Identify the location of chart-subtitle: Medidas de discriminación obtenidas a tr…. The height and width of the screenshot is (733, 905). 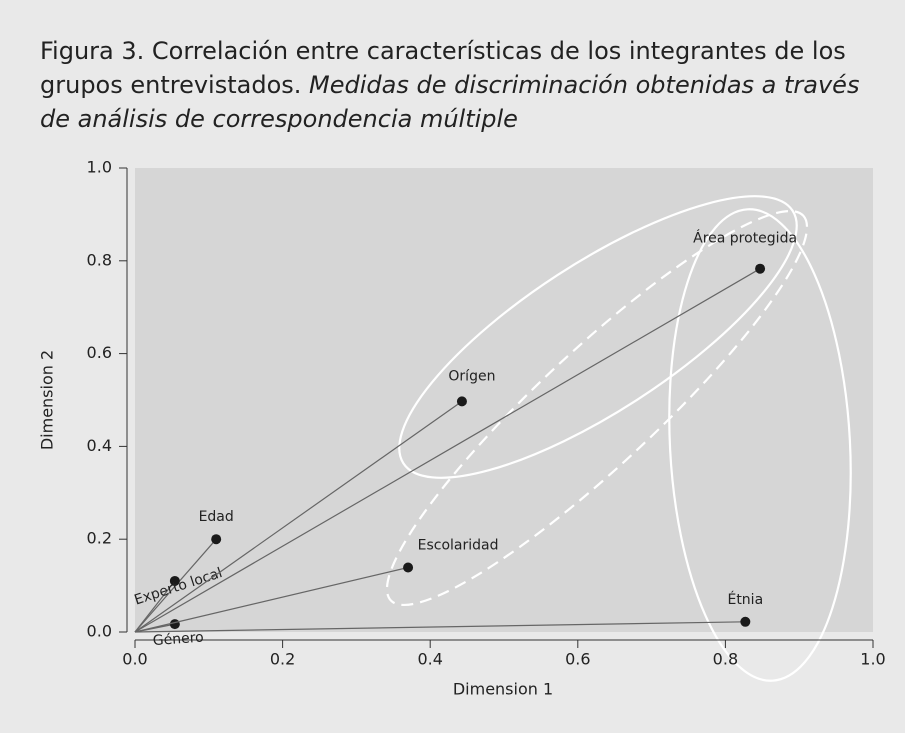
(450, 102).